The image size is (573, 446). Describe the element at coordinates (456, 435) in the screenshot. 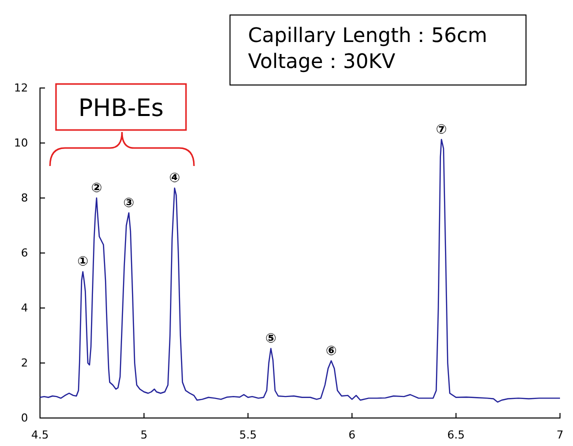

I see `x-tick-label: 6.5` at that location.